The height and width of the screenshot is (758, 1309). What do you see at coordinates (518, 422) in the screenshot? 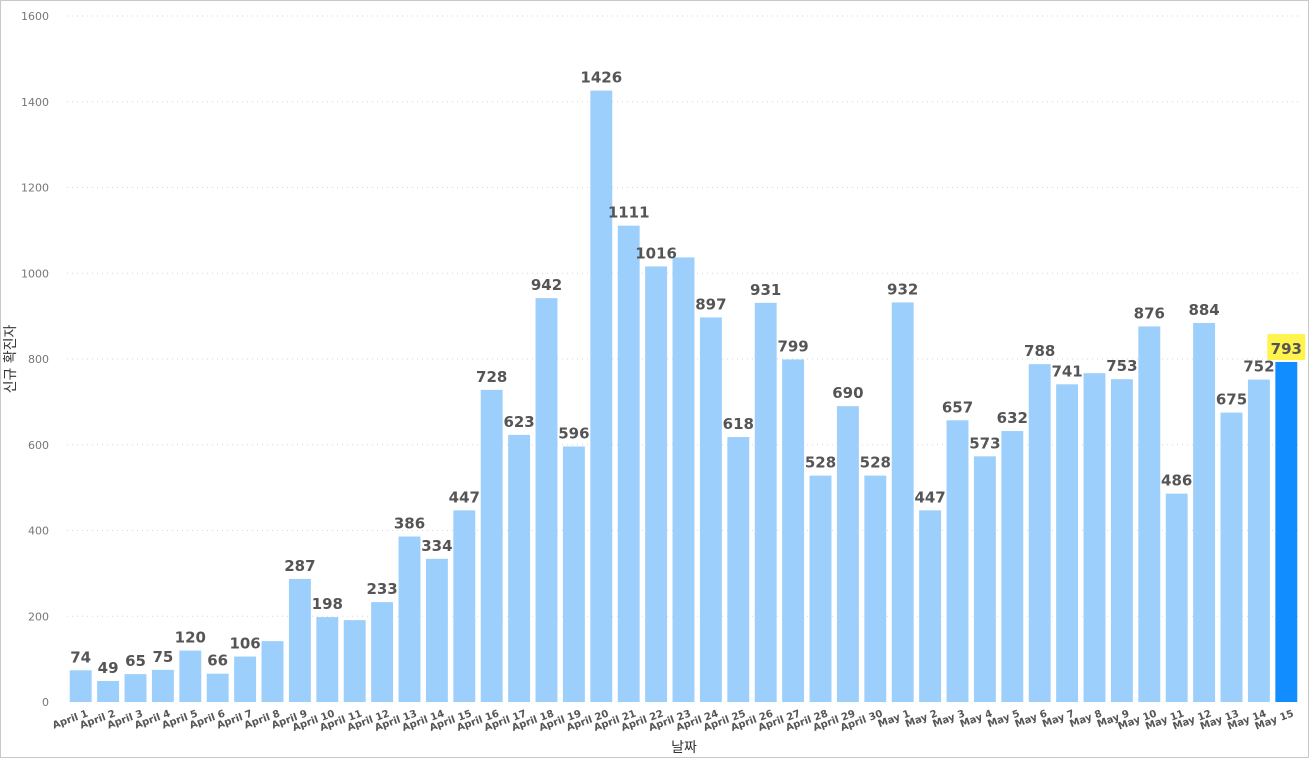
I see `data-label: 623` at bounding box center [518, 422].